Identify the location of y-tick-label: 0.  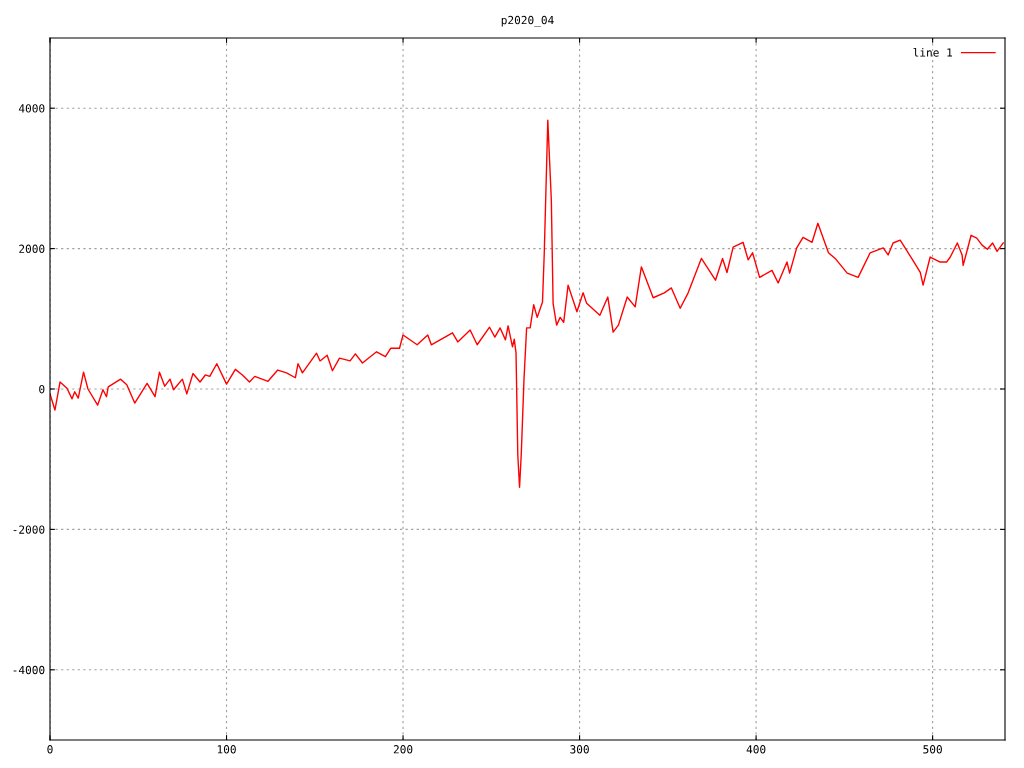
(42, 389).